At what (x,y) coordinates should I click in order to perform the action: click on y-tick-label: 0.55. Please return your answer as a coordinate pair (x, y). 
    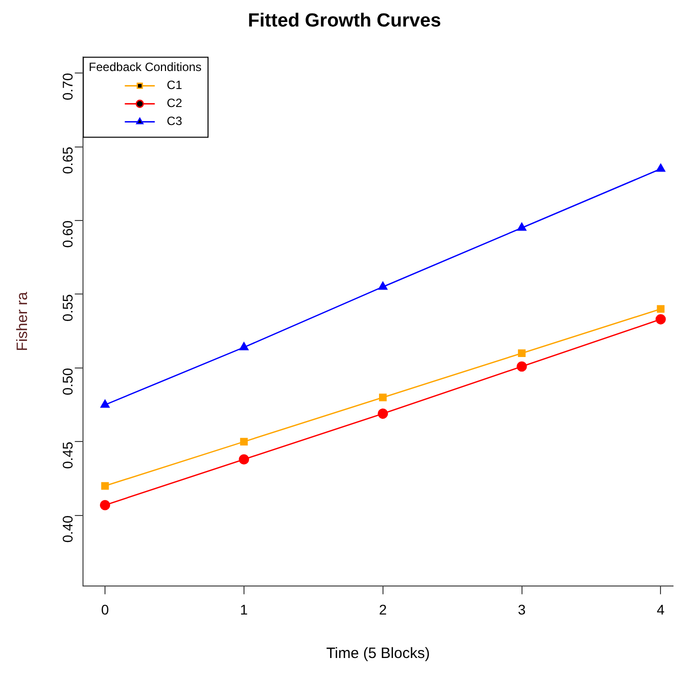
    Looking at the image, I should click on (68, 308).